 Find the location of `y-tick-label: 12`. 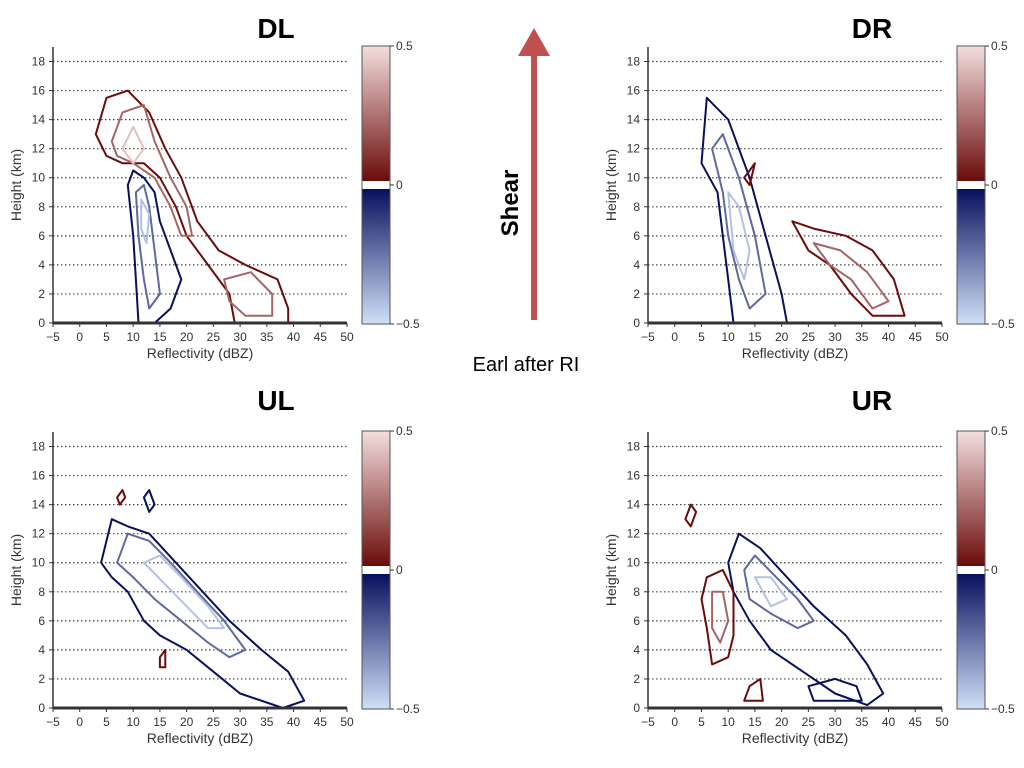

y-tick-label: 12 is located at coordinates (39, 149).